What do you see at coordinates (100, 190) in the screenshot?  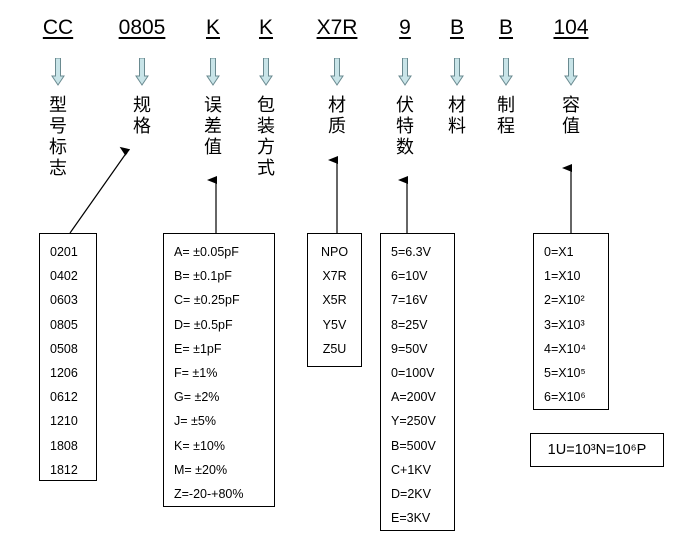 I see `arrow-to-size` at bounding box center [100, 190].